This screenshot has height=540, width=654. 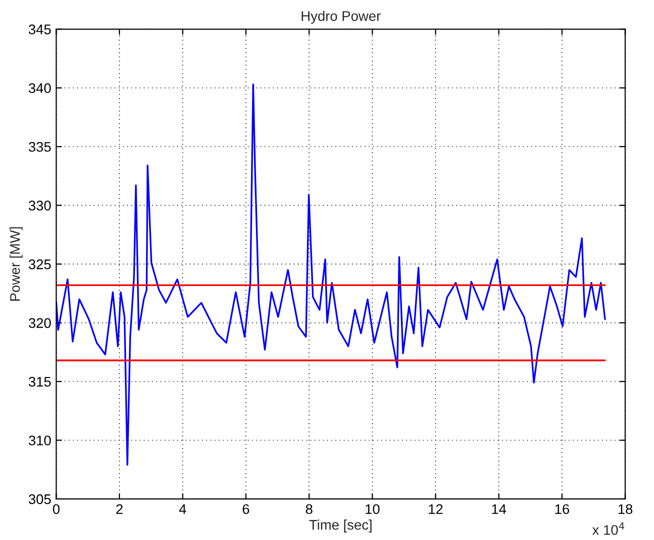 I want to click on y-tick-label: 305, so click(x=39, y=499).